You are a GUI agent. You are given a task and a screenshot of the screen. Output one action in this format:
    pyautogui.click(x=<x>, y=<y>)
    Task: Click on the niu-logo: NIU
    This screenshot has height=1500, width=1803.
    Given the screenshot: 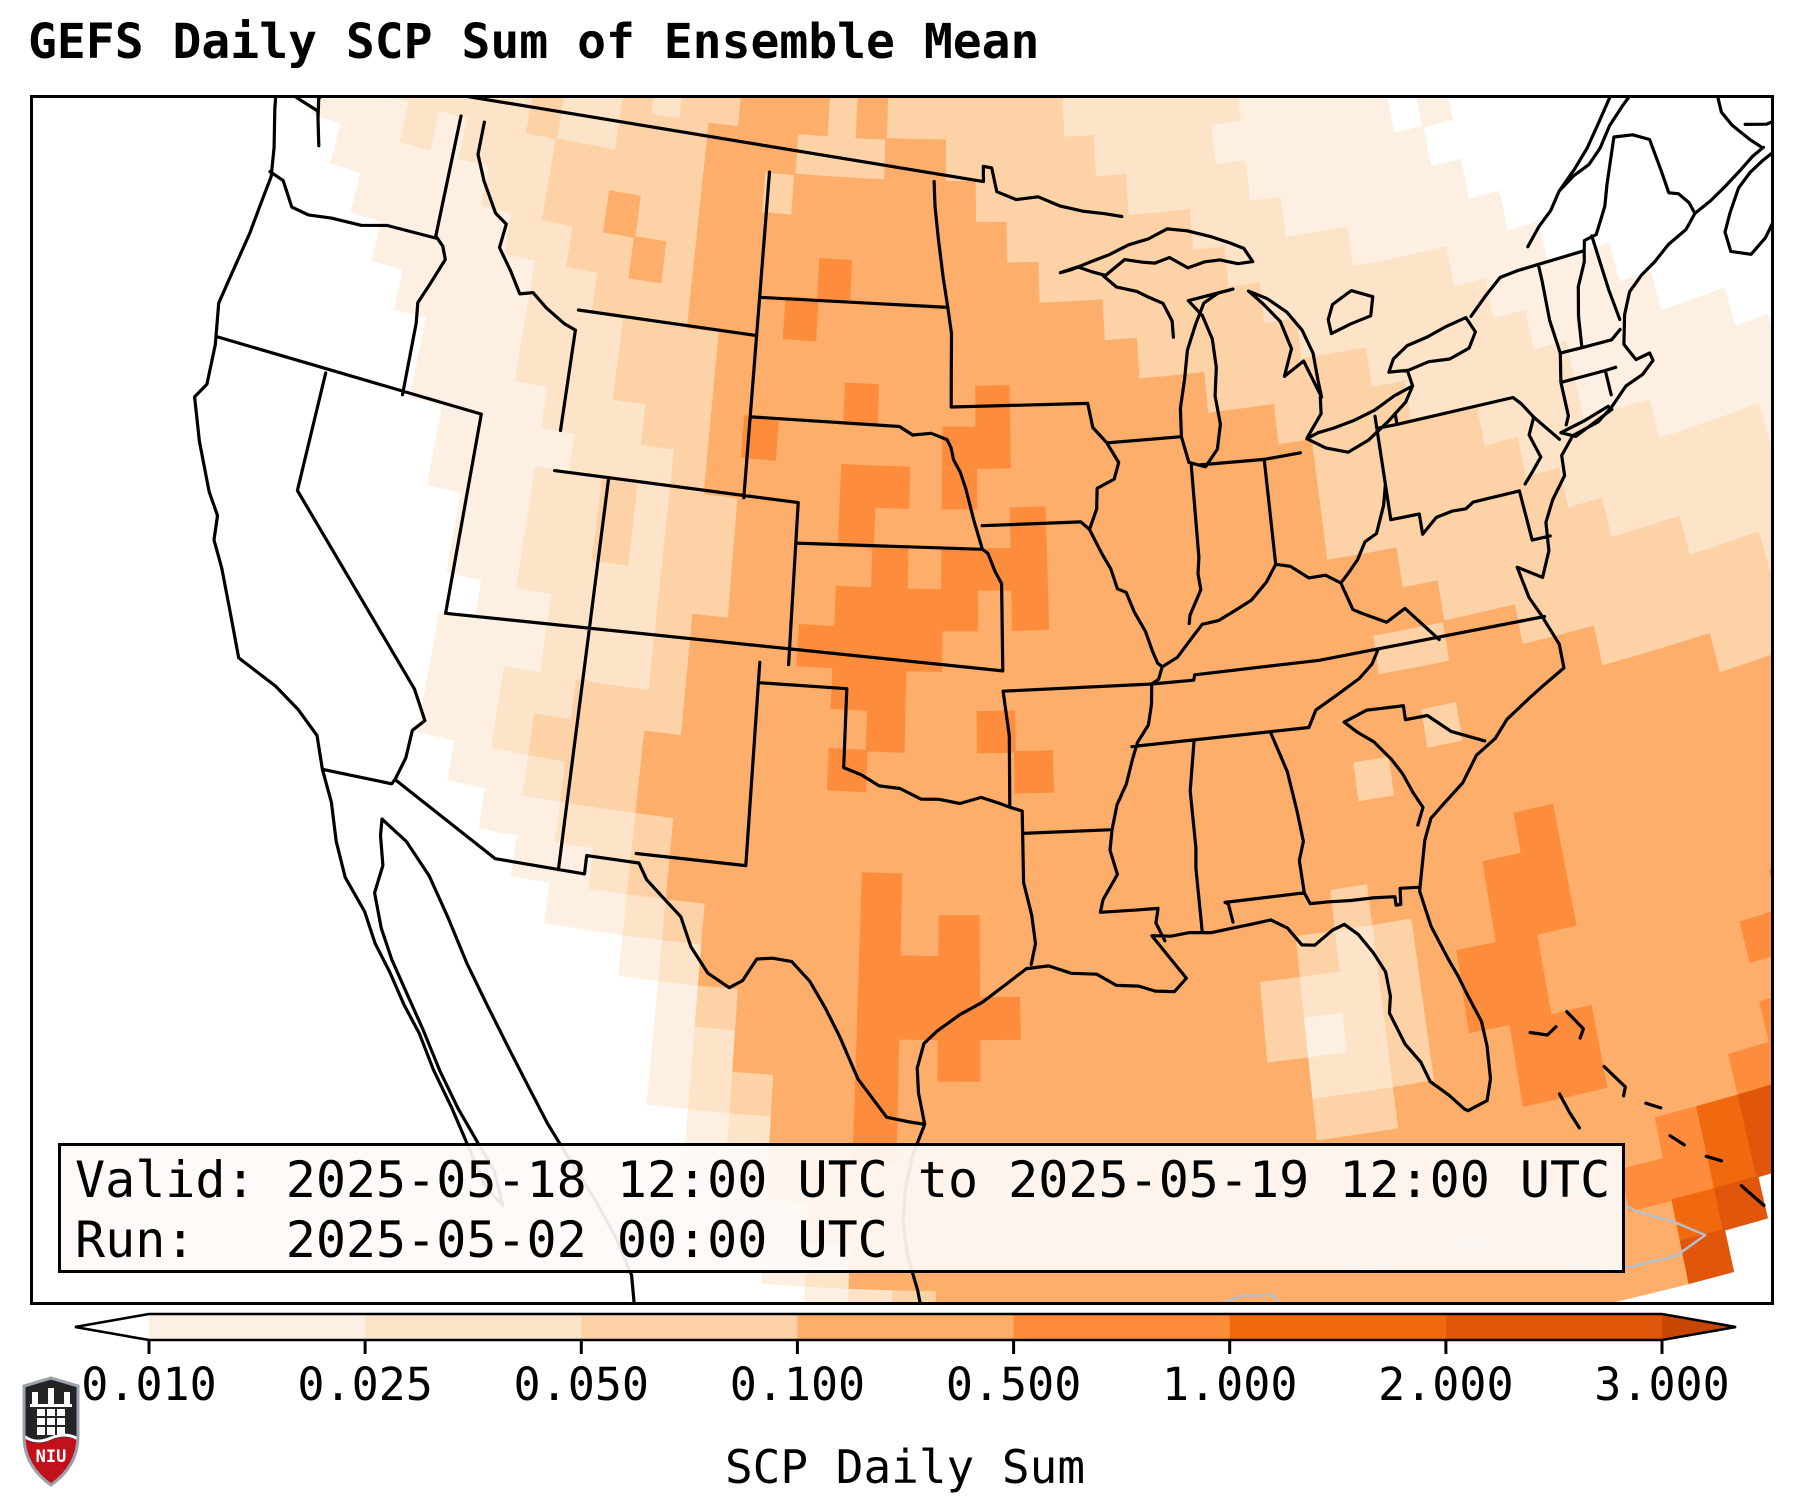 What is the action you would take?
    pyautogui.click(x=51, y=1431)
    